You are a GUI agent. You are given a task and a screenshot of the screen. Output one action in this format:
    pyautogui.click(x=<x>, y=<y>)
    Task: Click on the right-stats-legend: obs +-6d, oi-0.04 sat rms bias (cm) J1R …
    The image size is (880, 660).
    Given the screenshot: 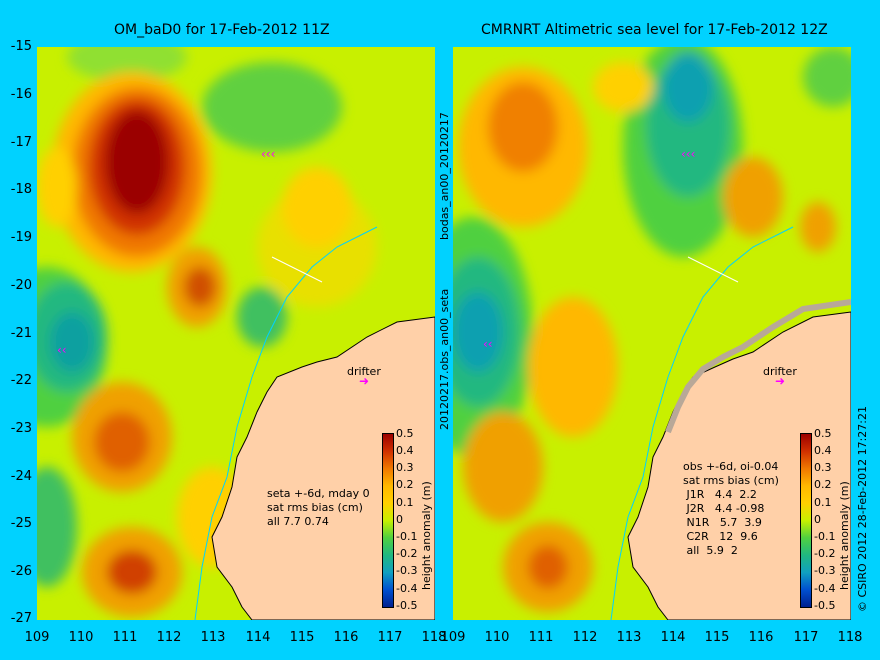 What is the action you would take?
    pyautogui.click(x=731, y=508)
    